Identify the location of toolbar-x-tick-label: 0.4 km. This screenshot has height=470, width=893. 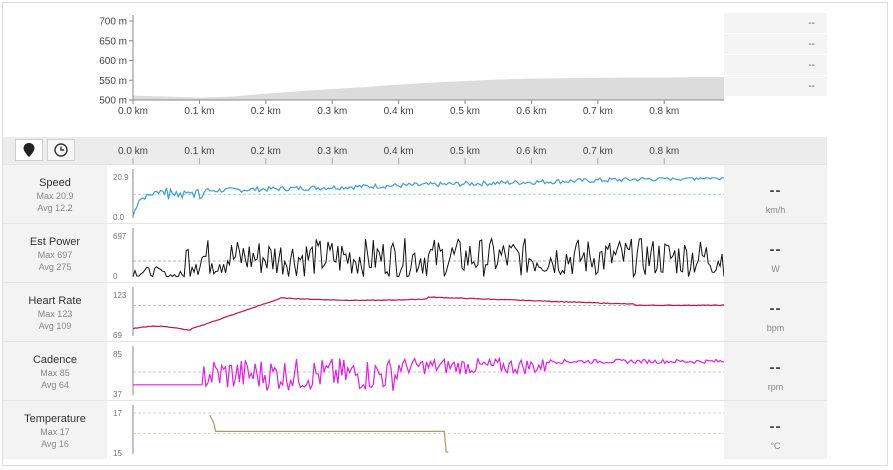
(399, 151).